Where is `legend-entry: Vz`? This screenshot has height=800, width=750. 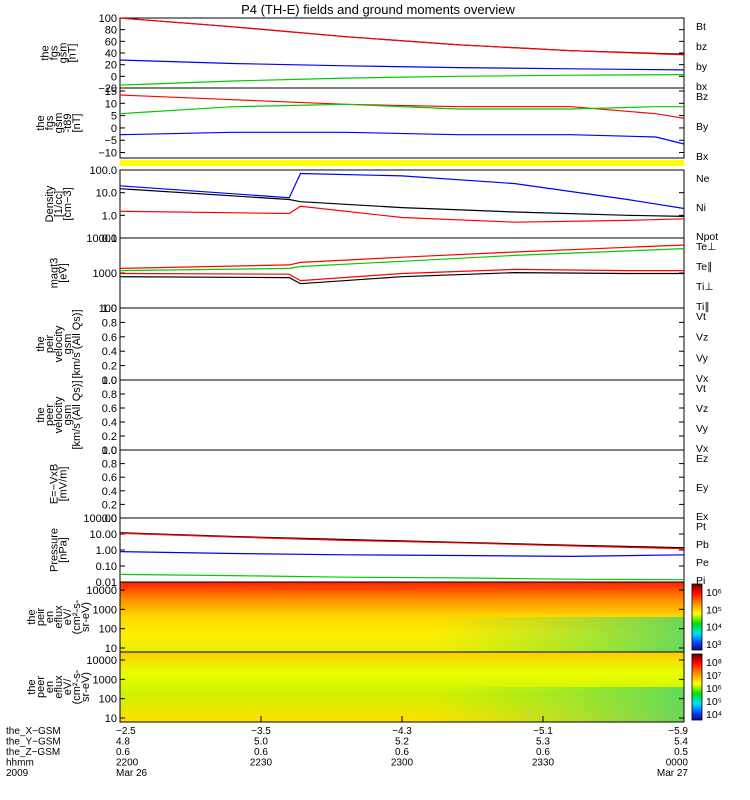
legend-entry: Vz is located at coordinates (702, 409).